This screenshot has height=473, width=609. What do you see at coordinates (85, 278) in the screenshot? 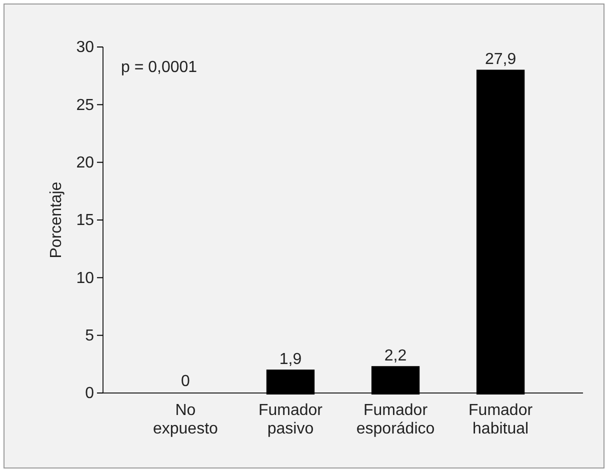
I see `y-tick-label: 10` at bounding box center [85, 278].